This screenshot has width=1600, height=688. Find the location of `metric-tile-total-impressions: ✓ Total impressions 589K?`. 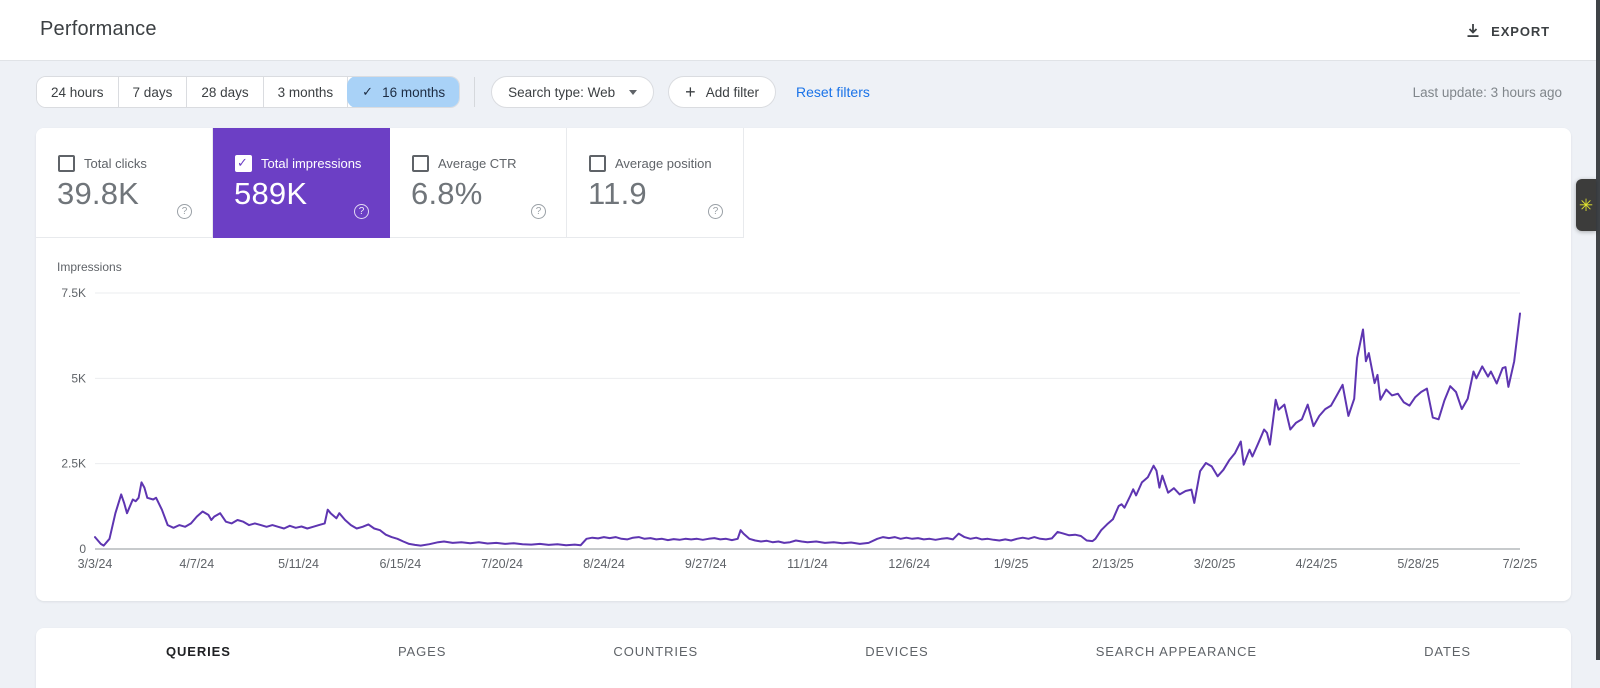

metric-tile-total-impressions: ✓ Total impressions 589K? is located at coordinates (301, 183).